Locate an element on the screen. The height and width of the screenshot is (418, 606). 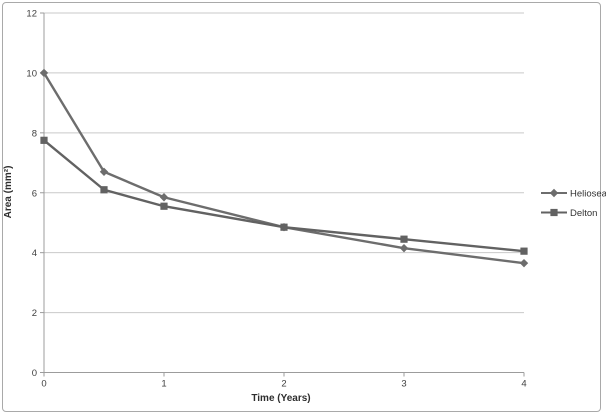
x-tick-label: 2 is located at coordinates (283, 384).